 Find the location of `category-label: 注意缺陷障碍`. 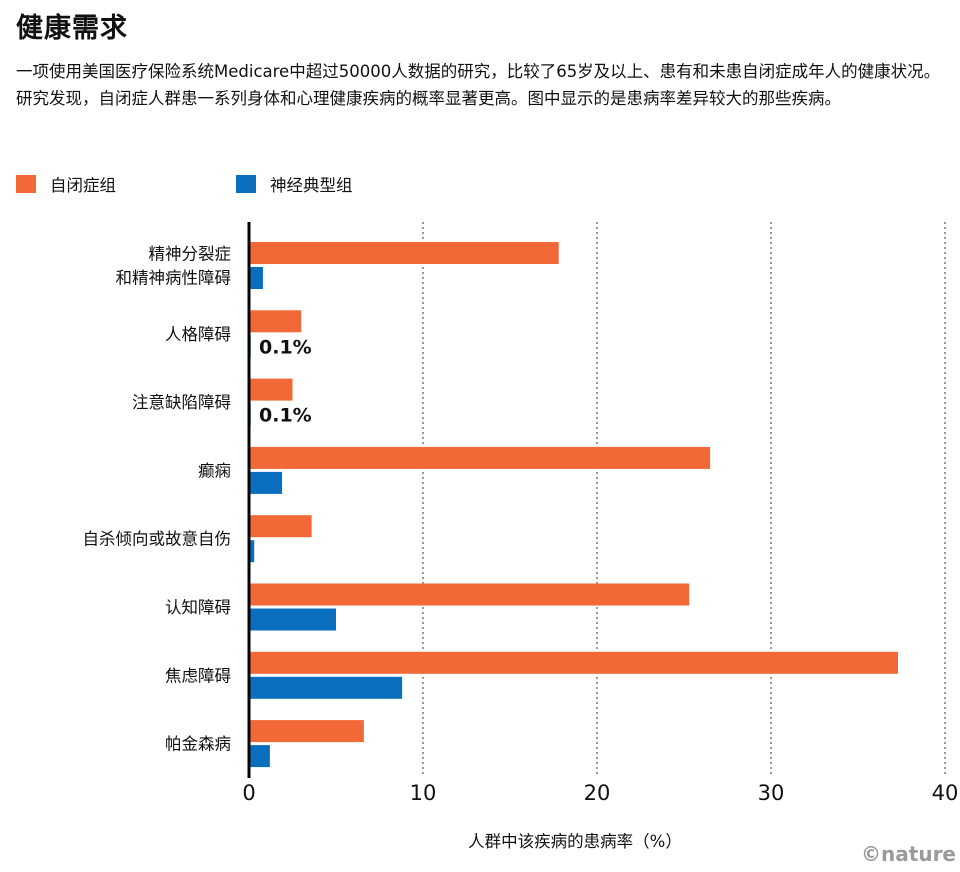

category-label: 注意缺陷障碍 is located at coordinates (181, 402).